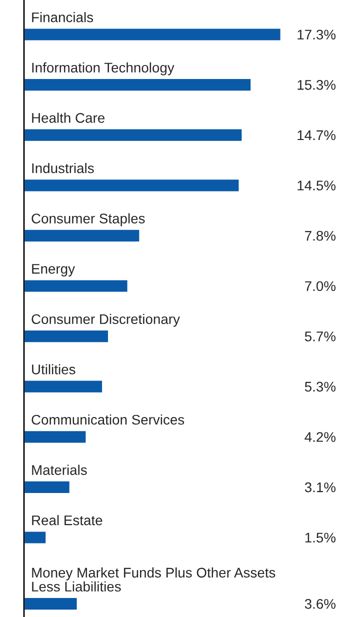 The height and width of the screenshot is (617, 360). Describe the element at coordinates (320, 286) in the screenshot. I see `data-label: 7.0%` at that location.